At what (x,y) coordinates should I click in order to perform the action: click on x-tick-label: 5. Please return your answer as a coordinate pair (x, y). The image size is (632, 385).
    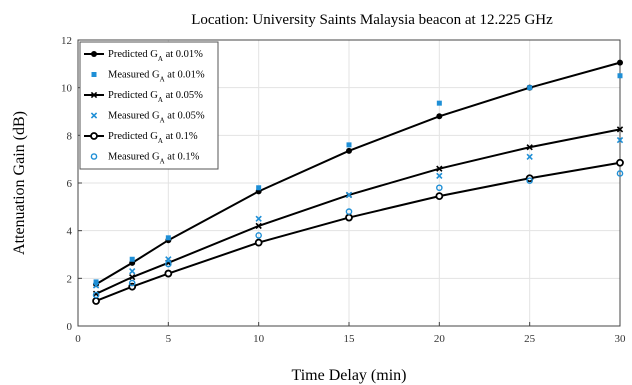
    Looking at the image, I should click on (169, 339).